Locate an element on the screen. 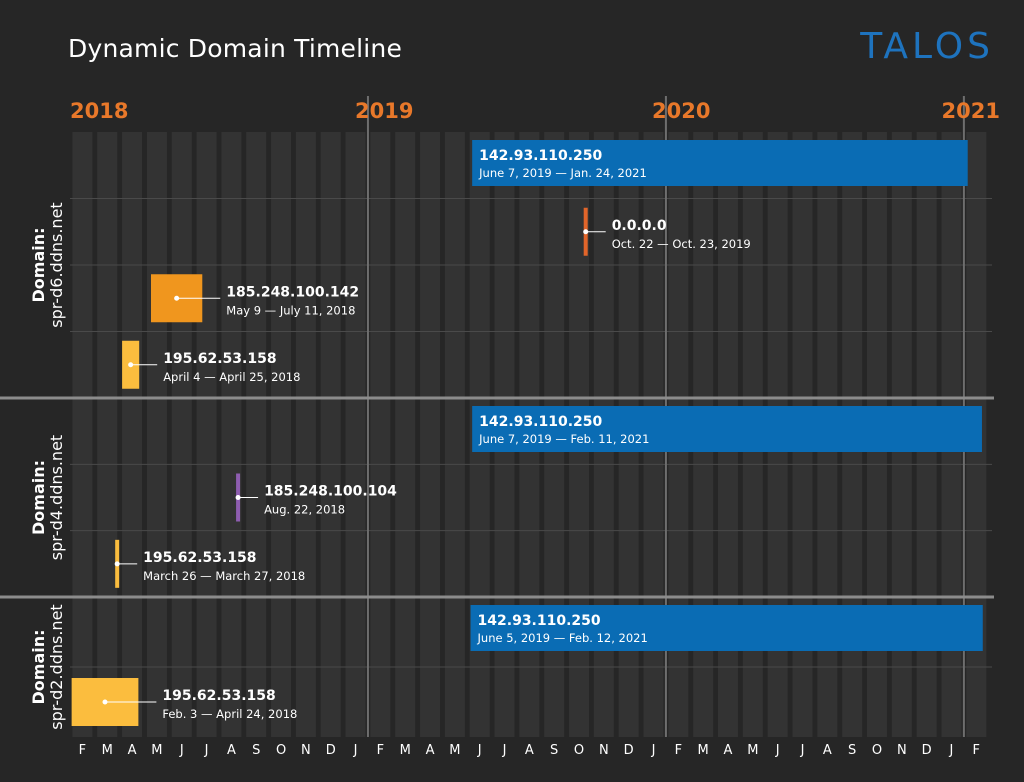  date-range-label: Feb. 3 — April 24, 2018 is located at coordinates (229, 714).